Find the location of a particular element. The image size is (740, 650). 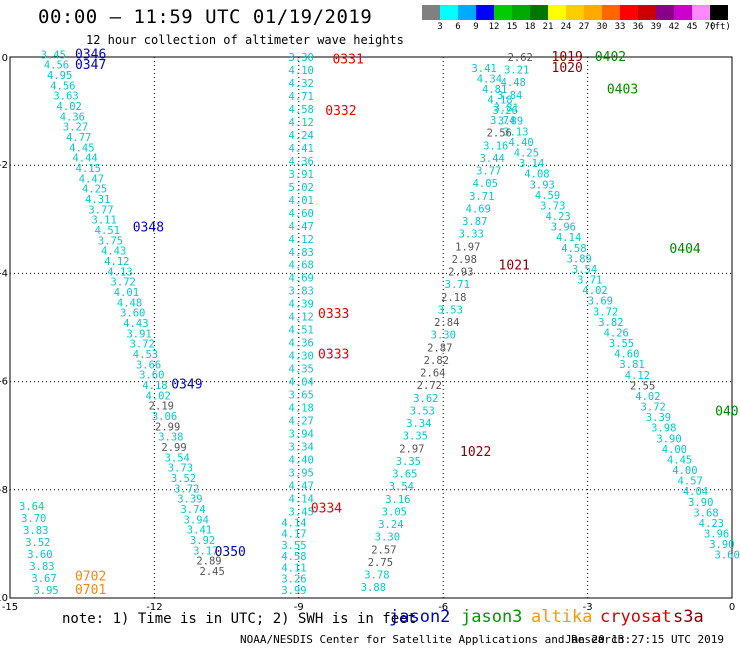

swh-value: 3.11 is located at coordinates (104, 221).